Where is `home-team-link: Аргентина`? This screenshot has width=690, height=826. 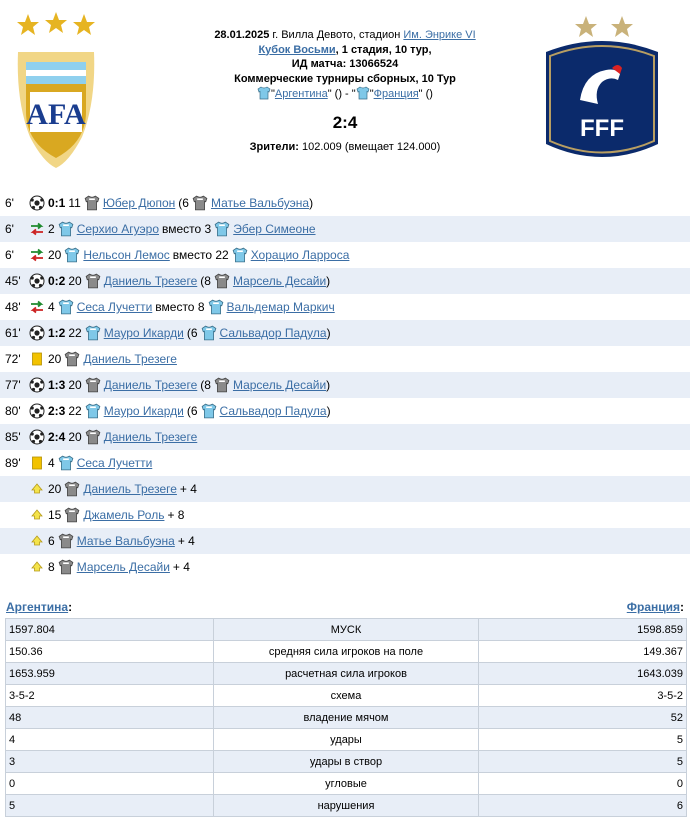 home-team-link: Аргентина is located at coordinates (301, 94).